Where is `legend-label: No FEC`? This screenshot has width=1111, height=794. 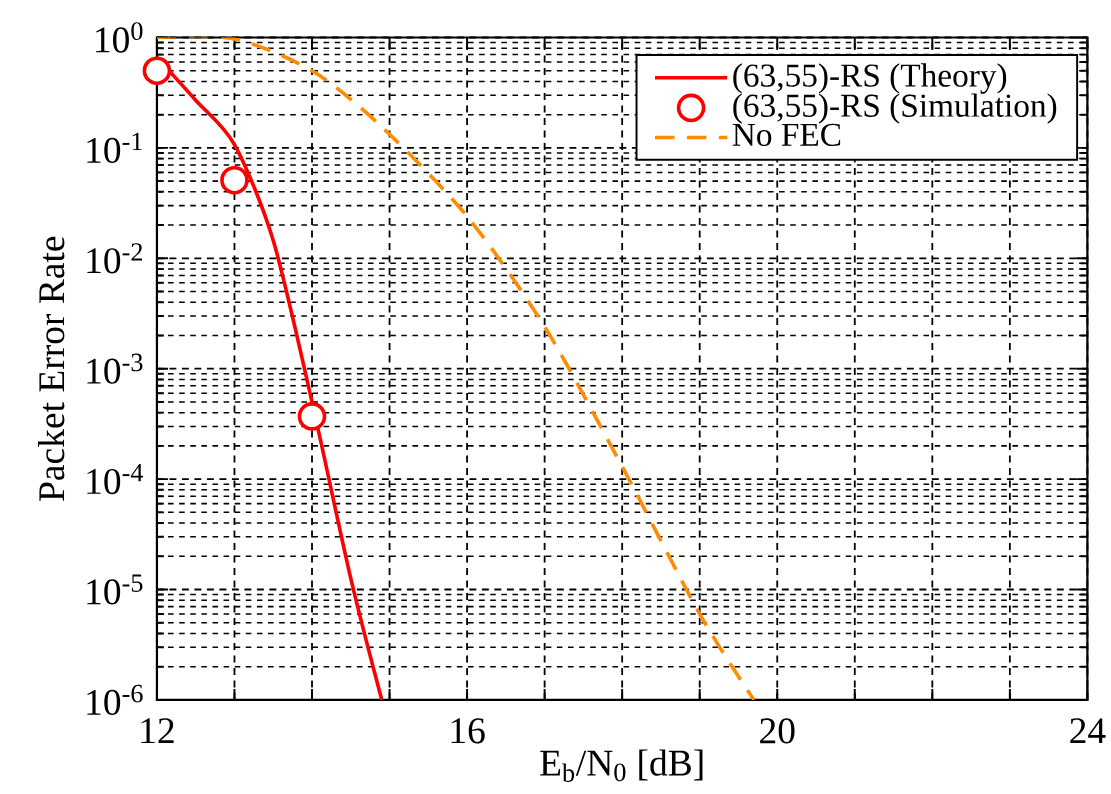
legend-label: No FEC is located at coordinates (786, 135).